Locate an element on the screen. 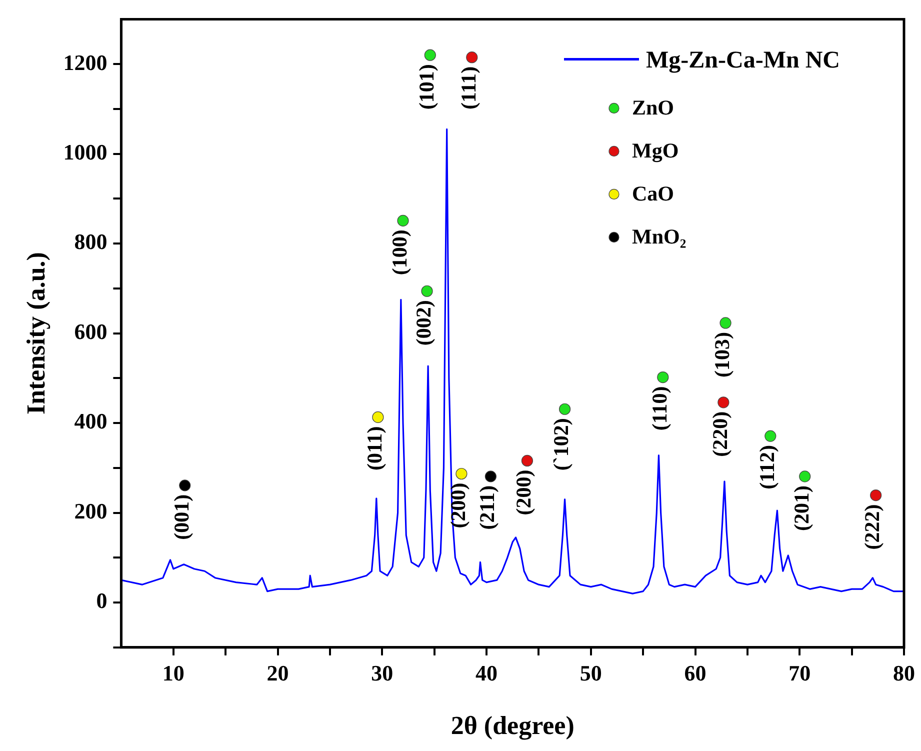 This screenshot has width=921, height=751. x-tick-label: 60 is located at coordinates (695, 673).